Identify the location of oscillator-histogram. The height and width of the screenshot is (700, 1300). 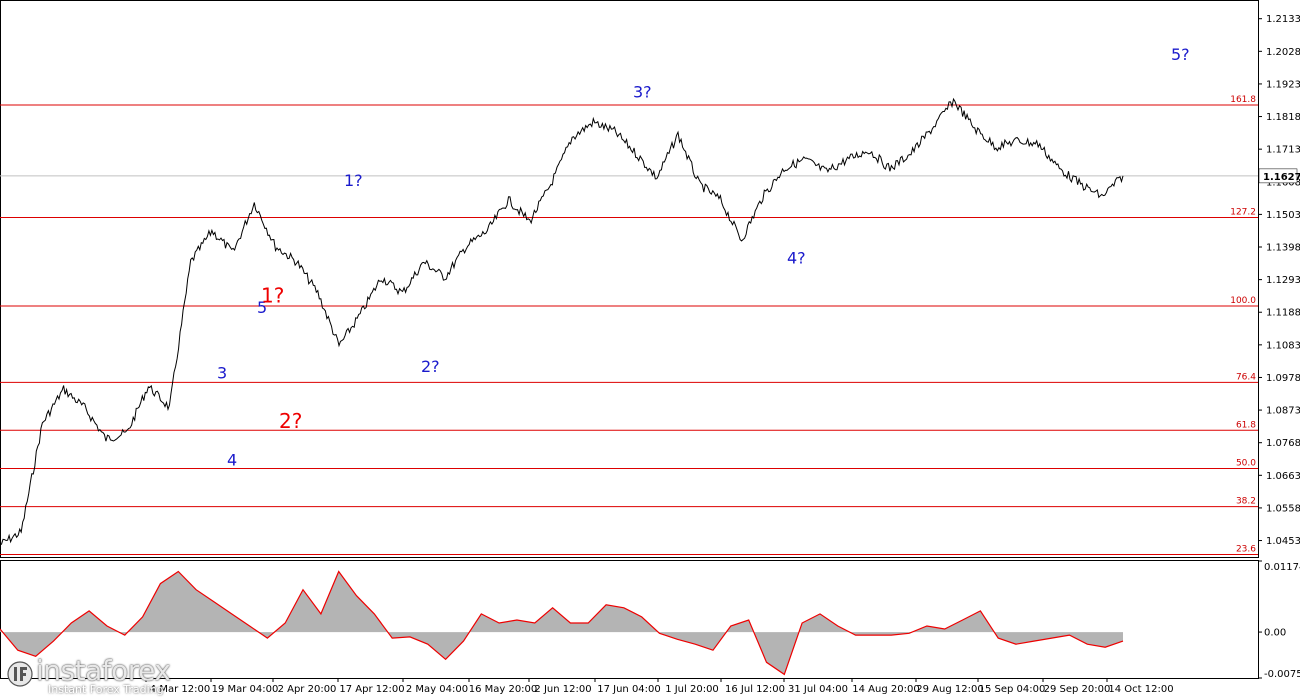
(561, 623).